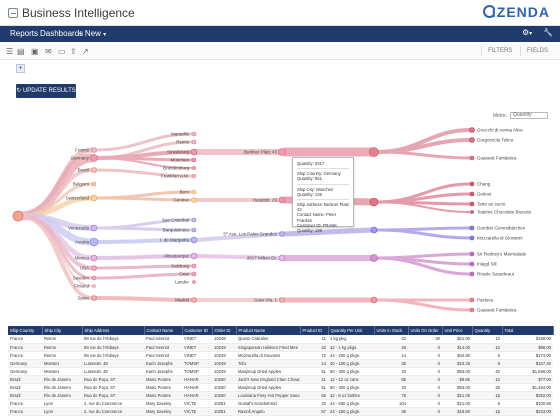  What do you see at coordinates (425, 330) in the screenshot?
I see `column-header: Units On Order` at bounding box center [425, 330].